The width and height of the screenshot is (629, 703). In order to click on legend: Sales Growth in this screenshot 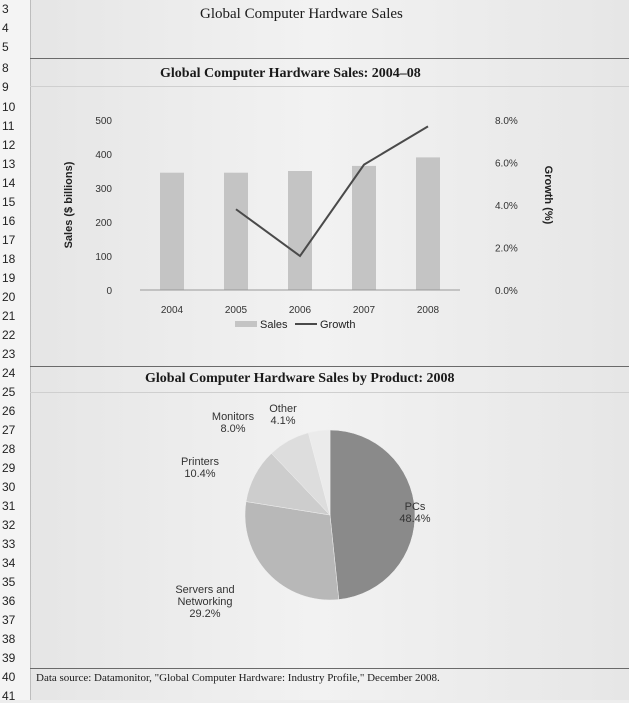, I will do `click(295, 325)`.